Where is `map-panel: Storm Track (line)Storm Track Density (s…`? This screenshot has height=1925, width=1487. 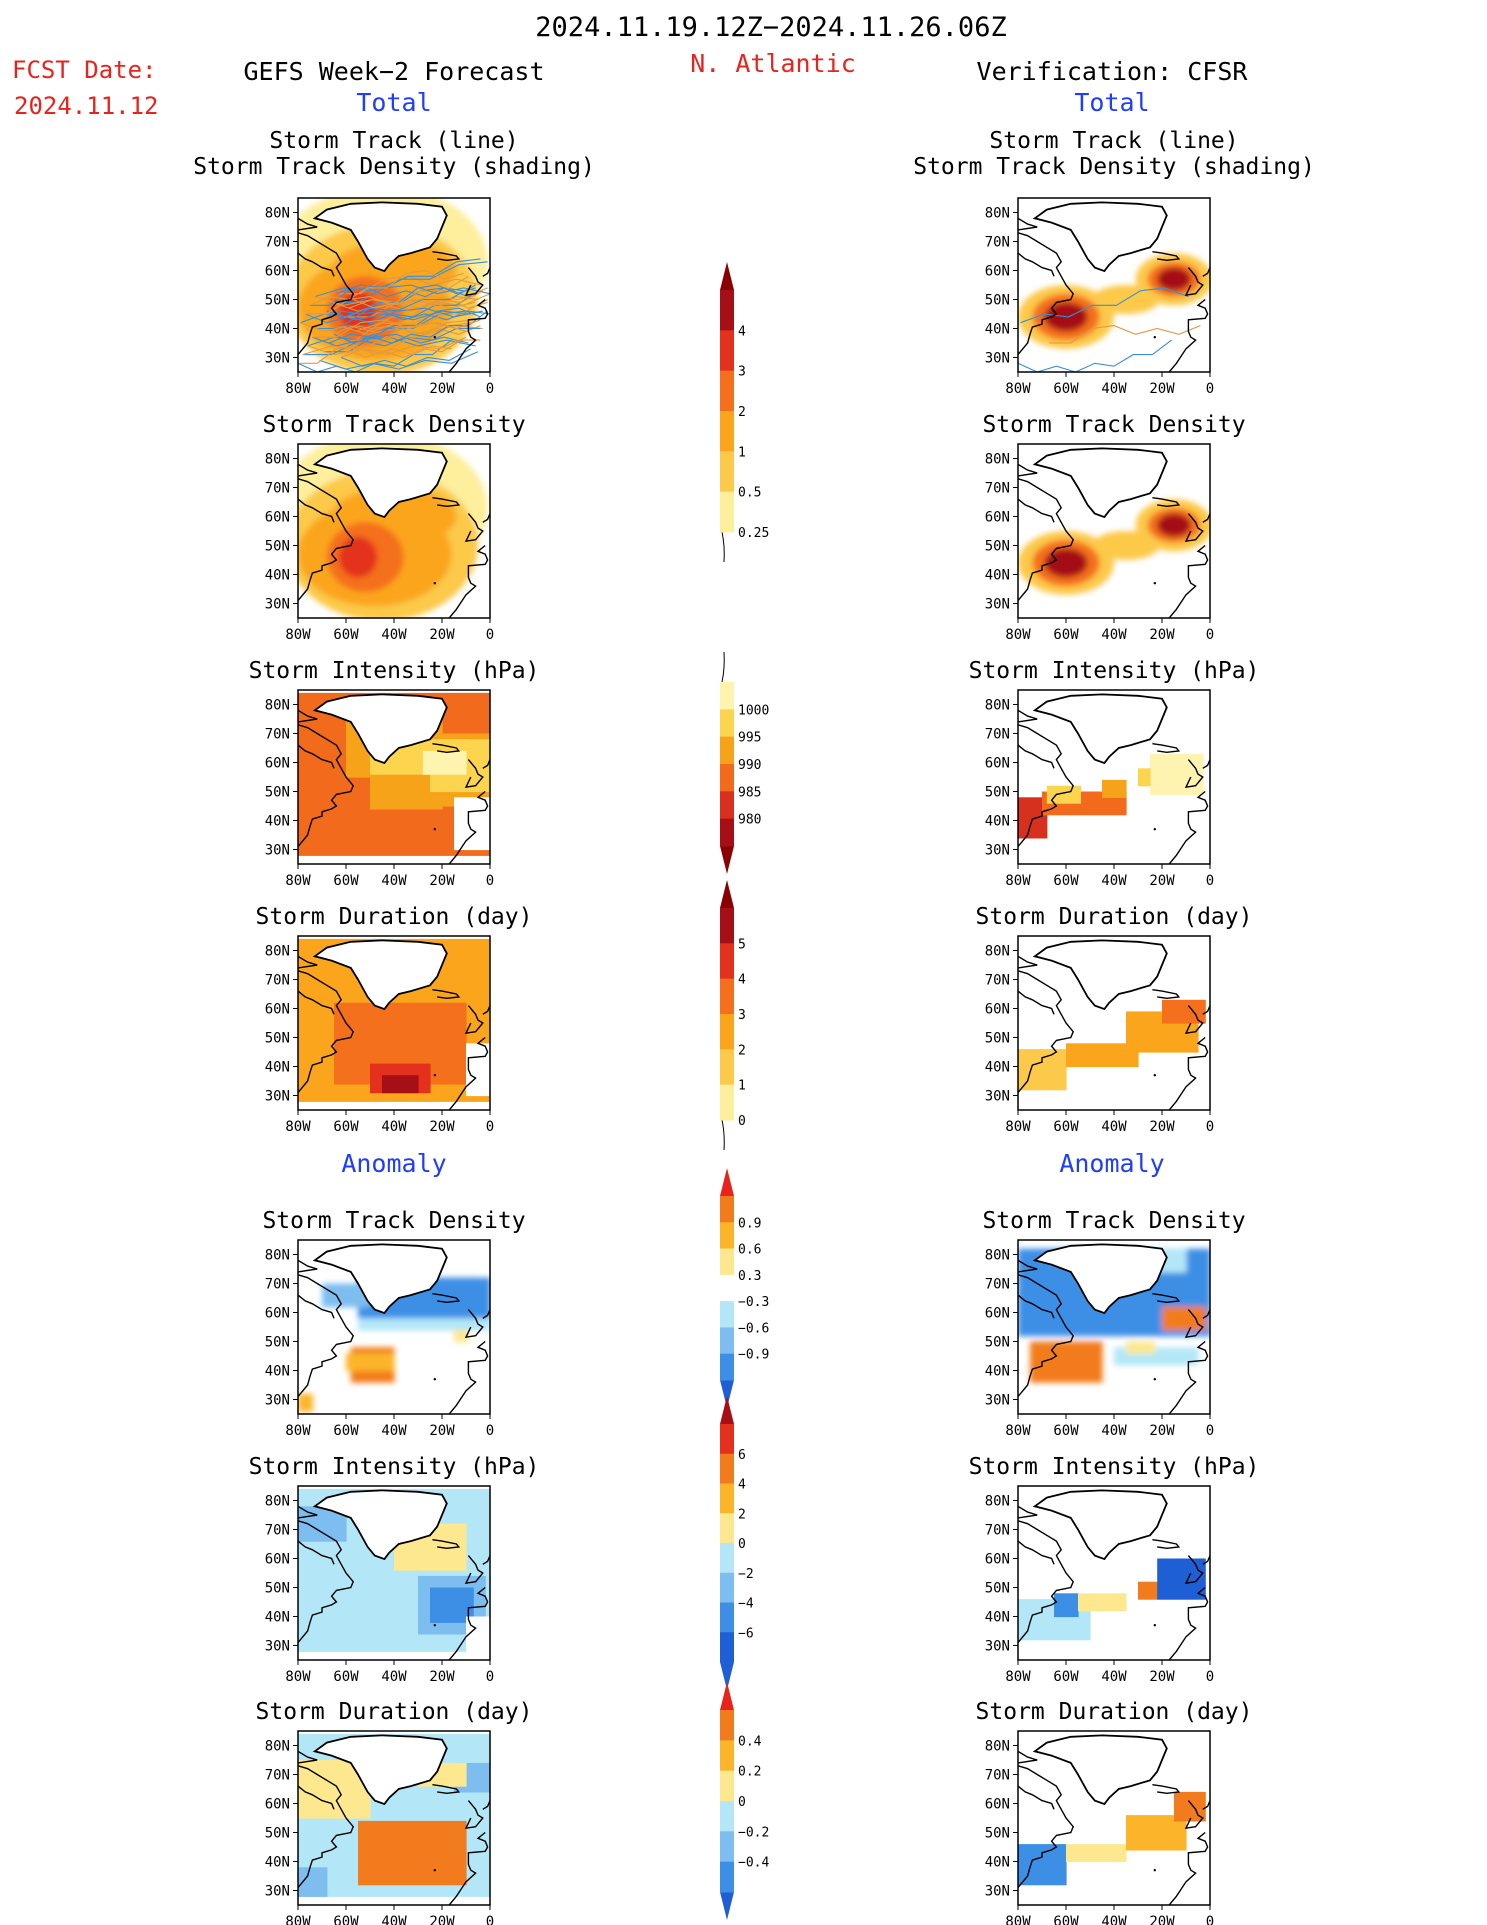
map-panel: Storm Track (line)Storm Track Density (s… is located at coordinates (394, 262).